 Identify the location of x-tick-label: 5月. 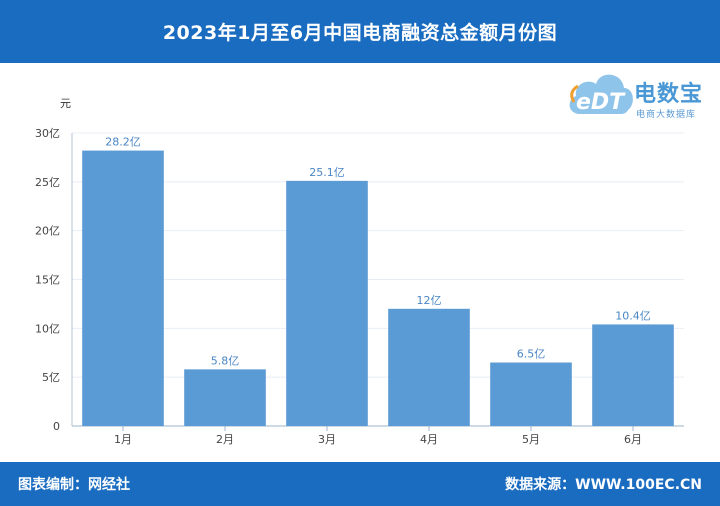
(531, 439).